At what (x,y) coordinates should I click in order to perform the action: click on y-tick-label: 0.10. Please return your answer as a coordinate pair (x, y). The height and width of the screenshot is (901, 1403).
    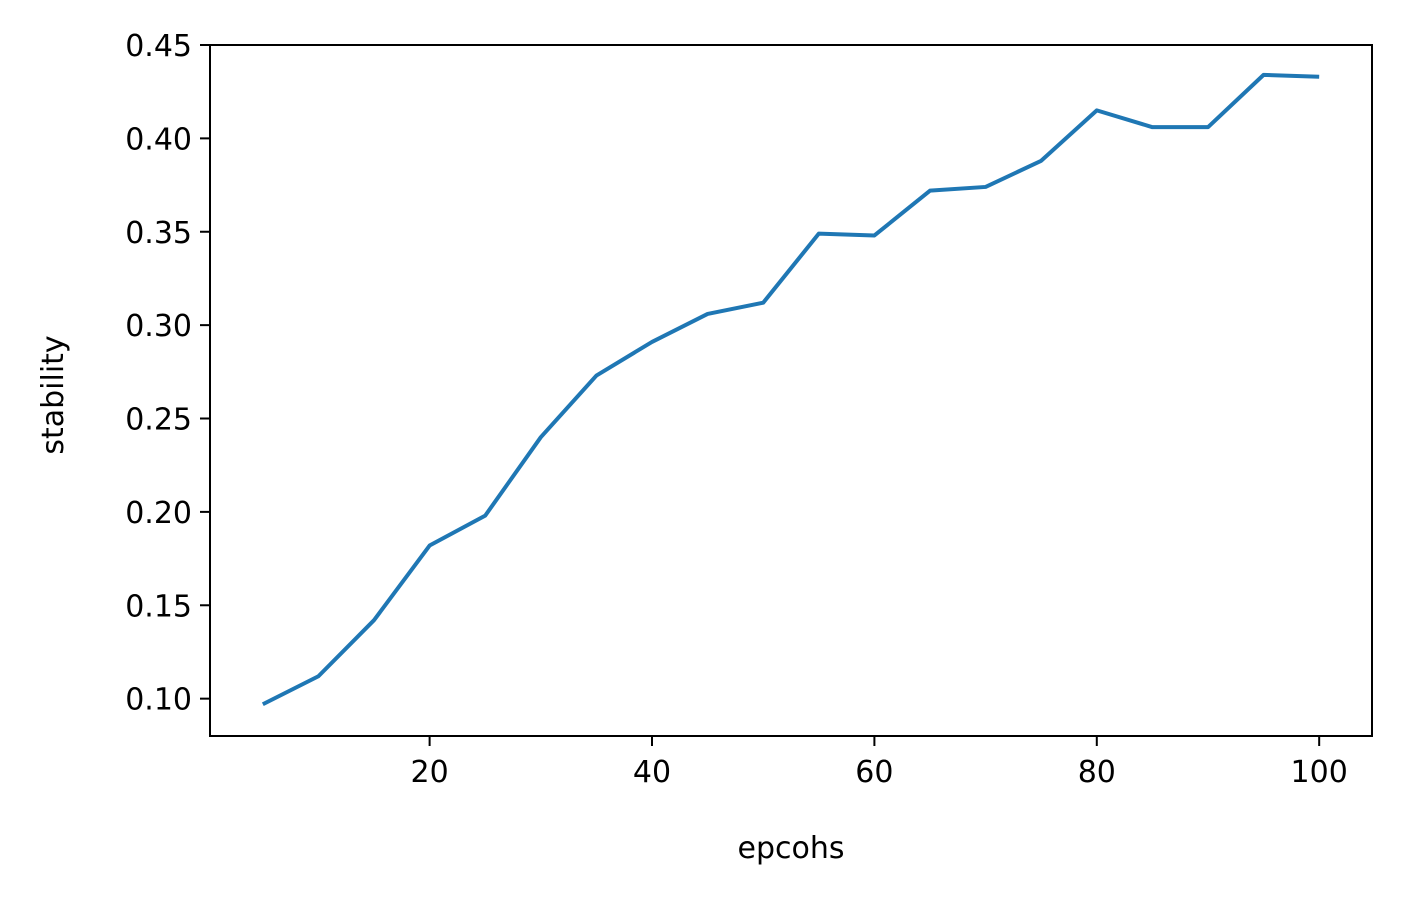
    Looking at the image, I should click on (158, 700).